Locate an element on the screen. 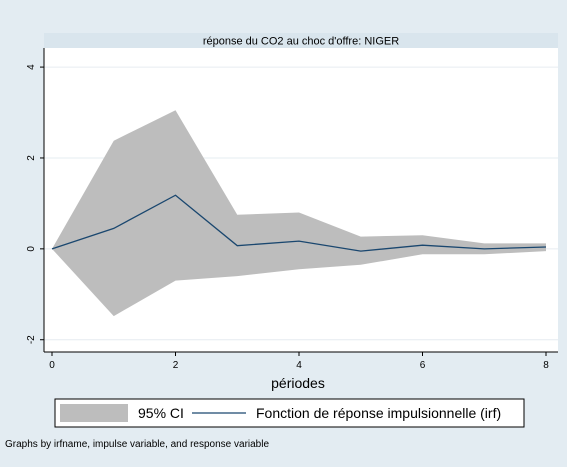 This screenshot has width=567, height=467. legend-ci-label: 95% CI is located at coordinates (161, 413).